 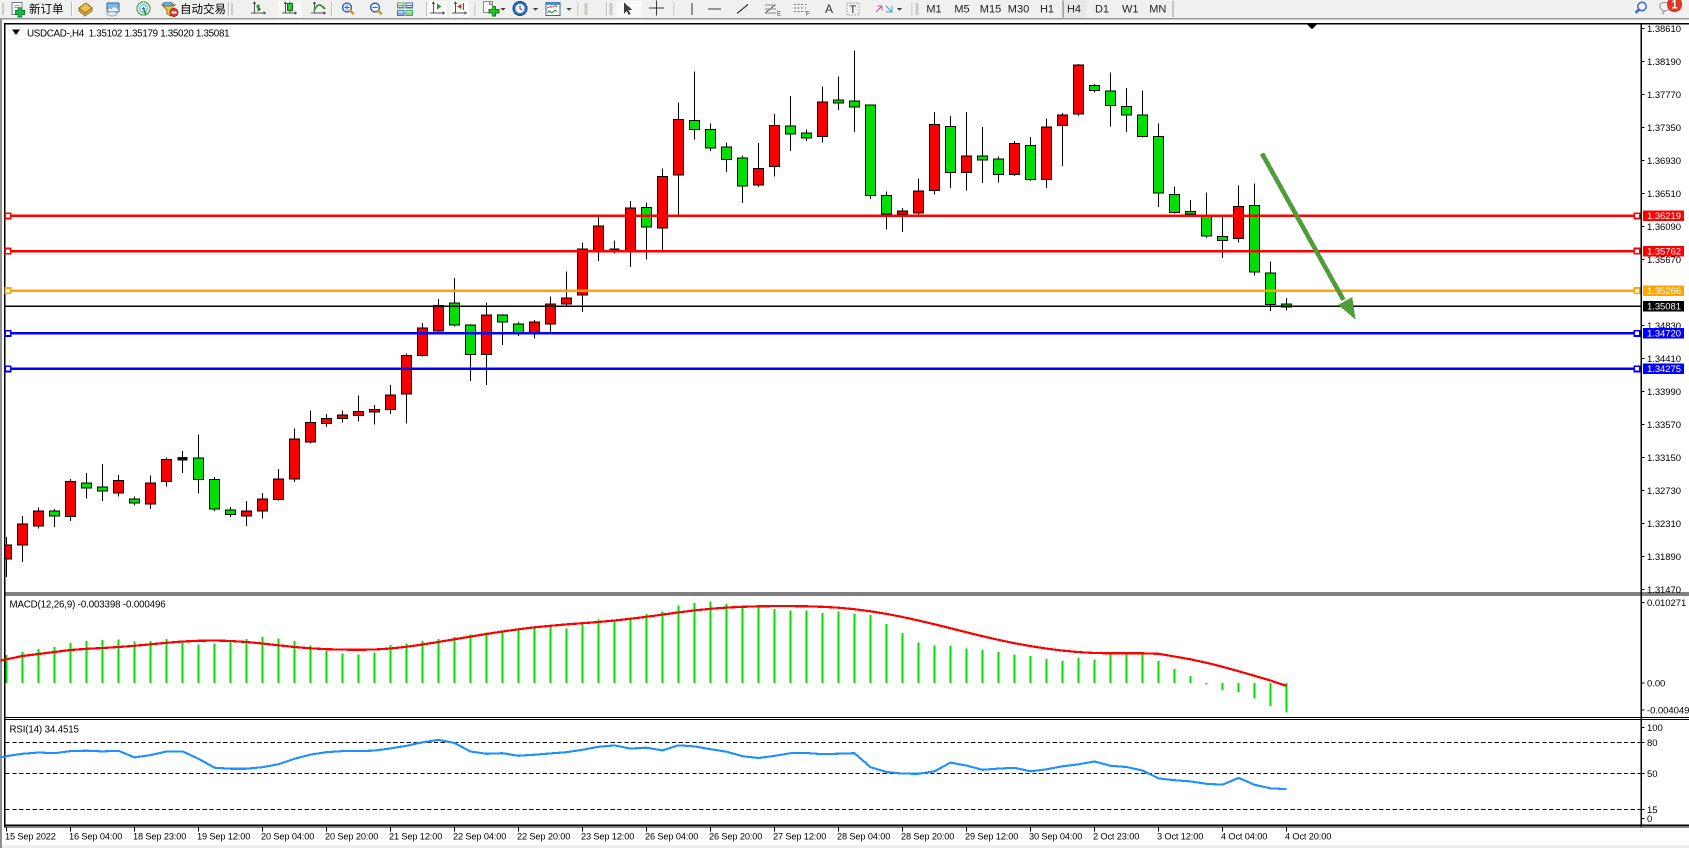 I want to click on svg-text: 26 Sep 20:00, so click(x=735, y=836).